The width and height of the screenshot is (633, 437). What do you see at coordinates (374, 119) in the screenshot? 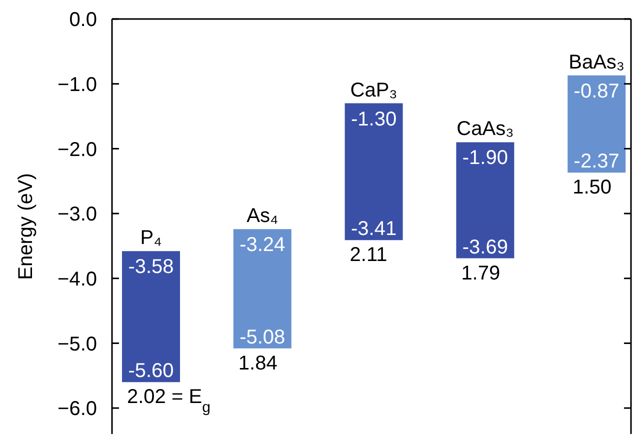
I see `annotation: -1.30` at bounding box center [374, 119].